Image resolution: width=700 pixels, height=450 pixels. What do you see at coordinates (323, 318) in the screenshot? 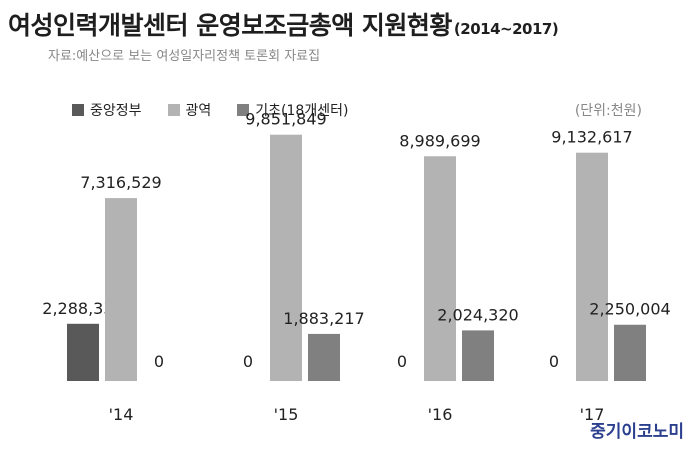
I see `data-label-basic-1: 1,883,217` at bounding box center [323, 318].